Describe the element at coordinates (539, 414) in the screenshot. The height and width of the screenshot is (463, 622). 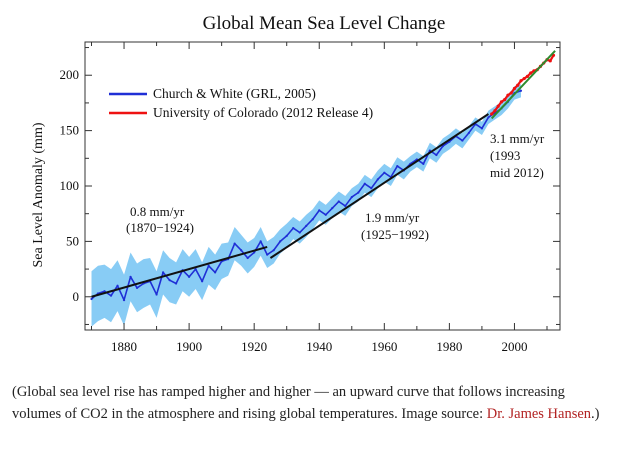
I see `caption-source-link: Dr. James Hansen` at that location.